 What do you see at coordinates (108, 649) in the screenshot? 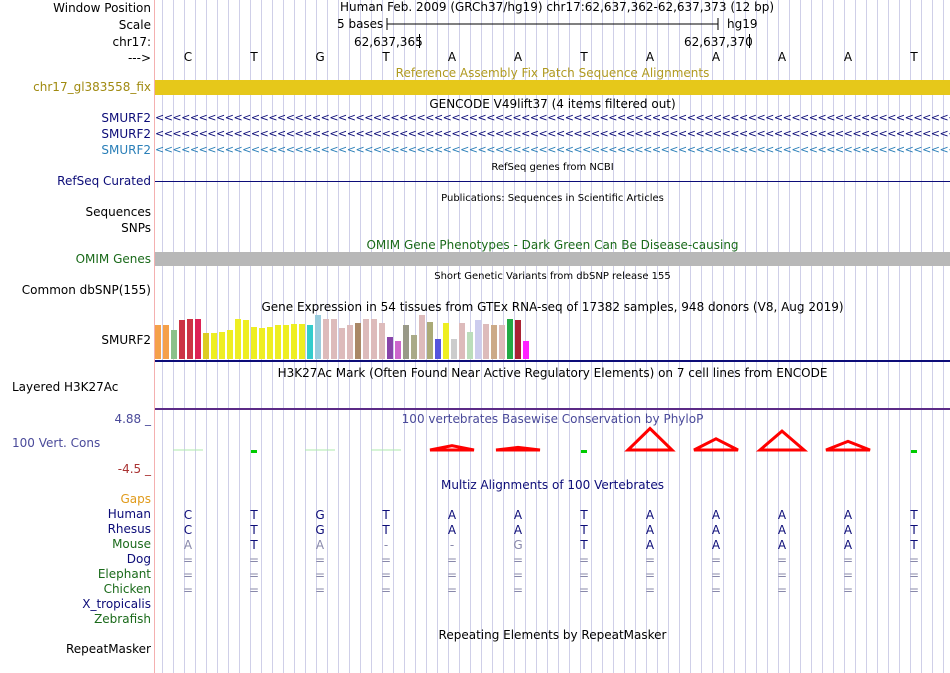
I see `track-label-repeatmasker: RepeatMasker` at bounding box center [108, 649].